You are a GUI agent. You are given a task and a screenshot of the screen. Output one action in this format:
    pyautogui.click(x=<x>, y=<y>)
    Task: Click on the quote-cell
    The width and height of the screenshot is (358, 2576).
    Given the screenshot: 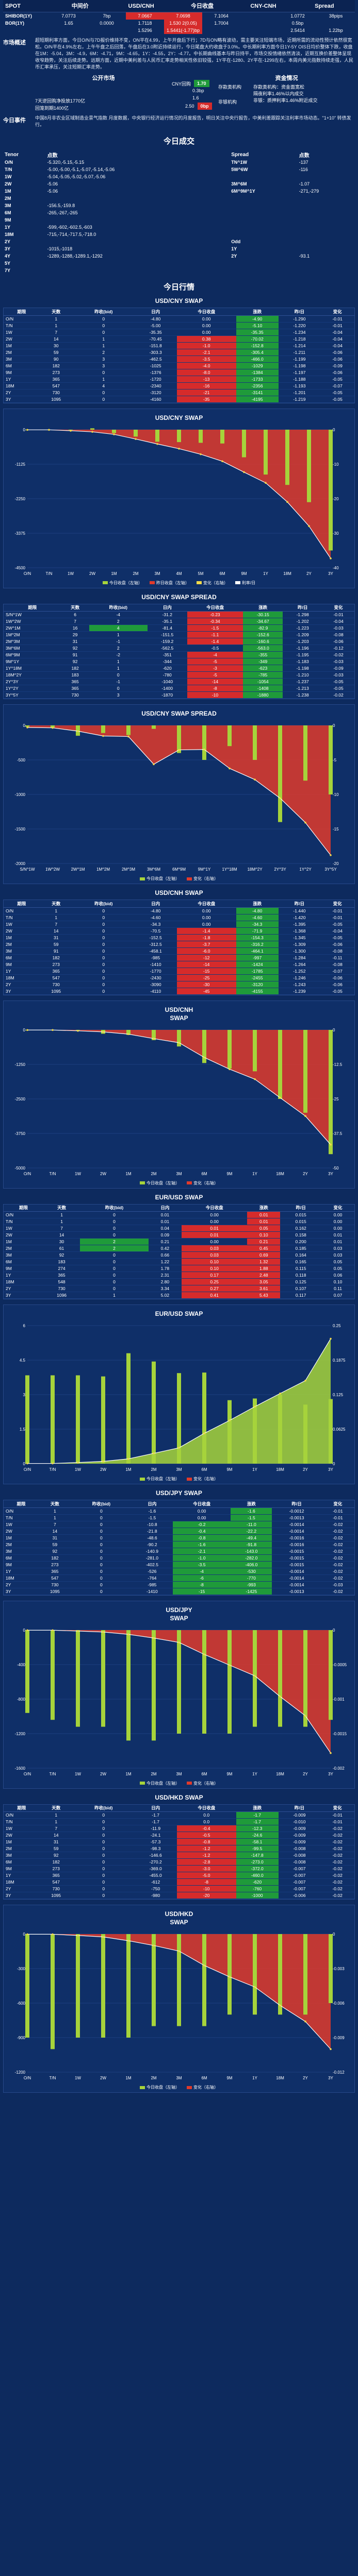 What is the action you would take?
    pyautogui.click(x=221, y=30)
    